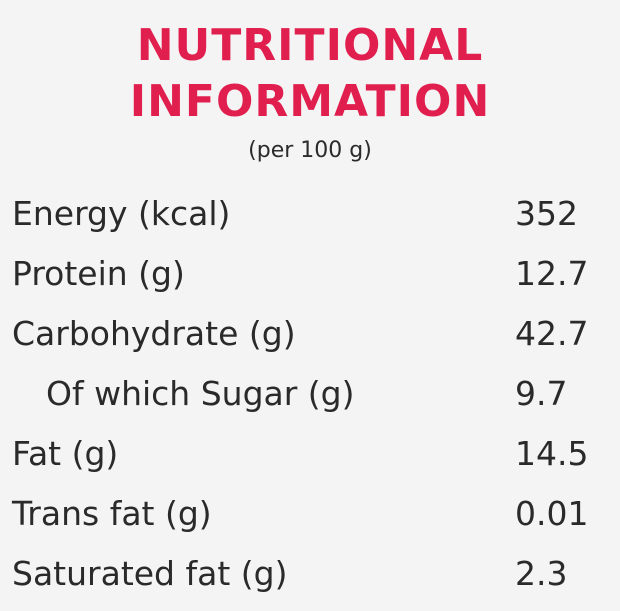 This screenshot has height=611, width=620. Describe the element at coordinates (65, 453) in the screenshot. I see `nutrient-label: Fat (g)` at that location.